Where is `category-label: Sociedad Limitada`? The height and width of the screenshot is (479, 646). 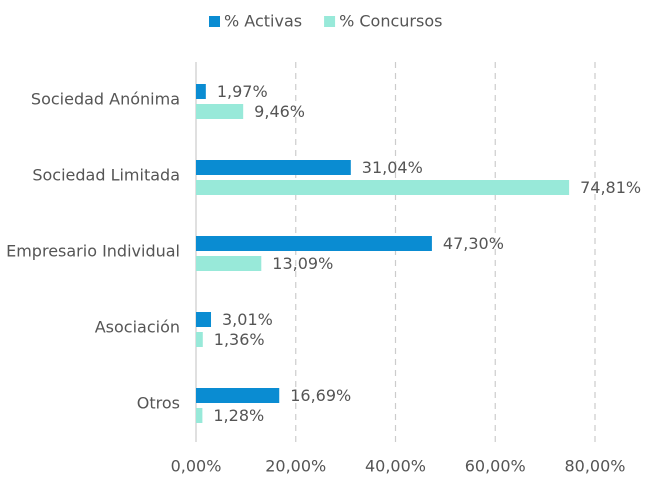
category-label: Sociedad Limitada is located at coordinates (106, 175).